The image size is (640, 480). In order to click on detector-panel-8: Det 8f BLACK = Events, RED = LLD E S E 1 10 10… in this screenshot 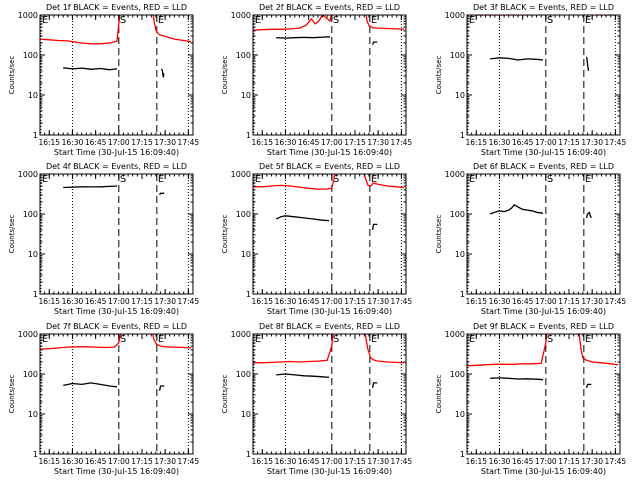, I will do `click(316, 399)`.